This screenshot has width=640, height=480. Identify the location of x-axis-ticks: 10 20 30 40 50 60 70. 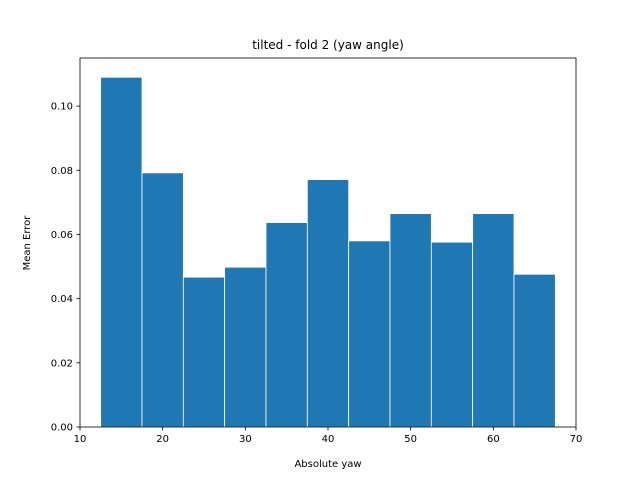
(328, 436).